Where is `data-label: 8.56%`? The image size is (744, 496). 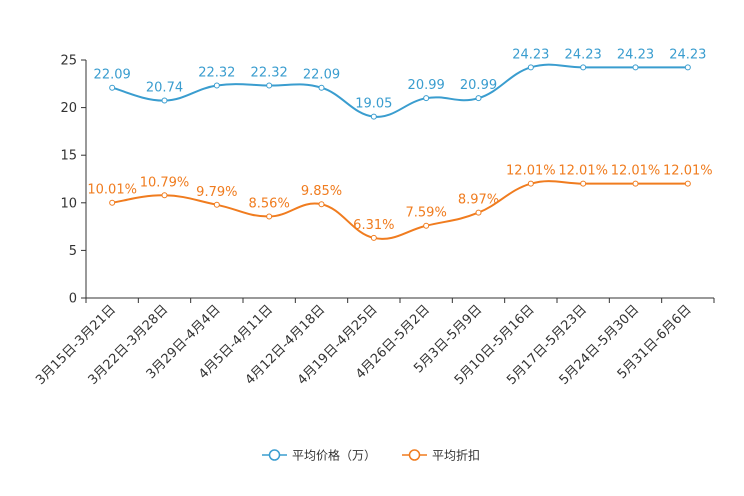 data-label: 8.56% is located at coordinates (269, 204).